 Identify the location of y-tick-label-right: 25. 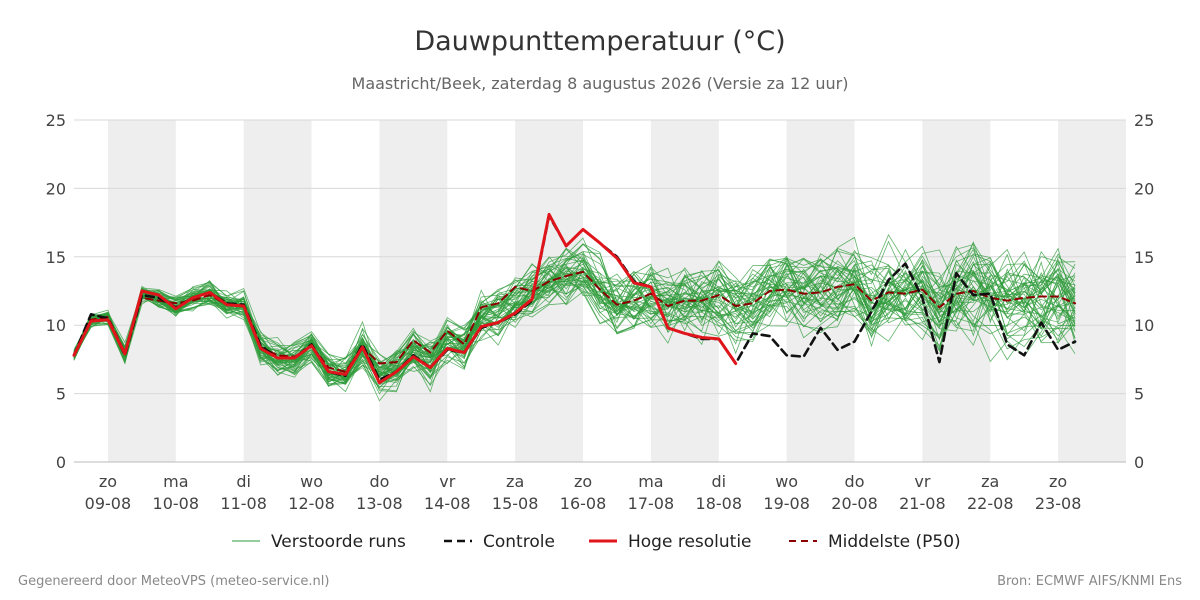
(1144, 120).